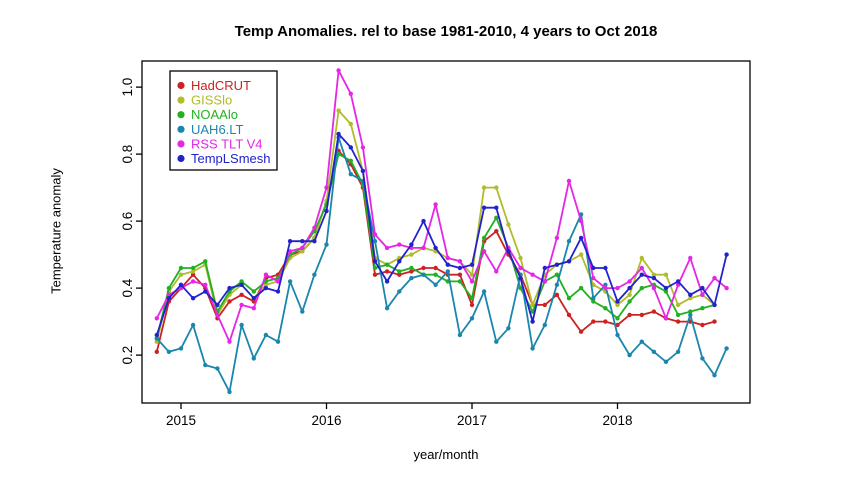 The width and height of the screenshot is (862, 480). What do you see at coordinates (214, 114) in the screenshot?
I see `legend-item-noaalo: NOAAlo` at bounding box center [214, 114].